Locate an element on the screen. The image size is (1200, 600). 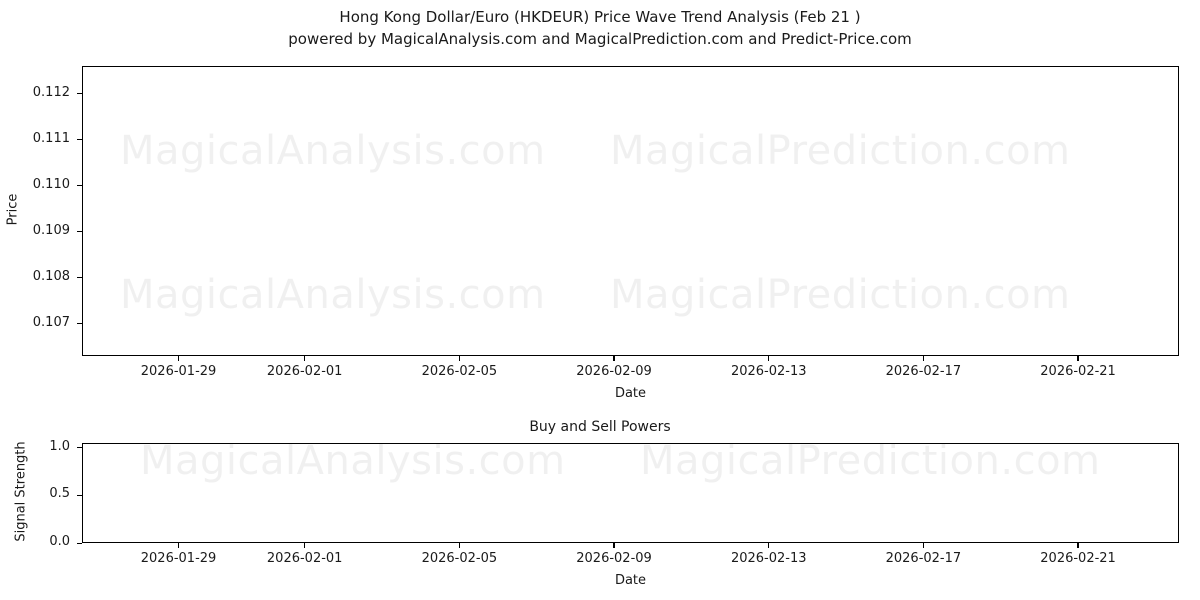
price-y-axis-title: Price is located at coordinates (13, 209).